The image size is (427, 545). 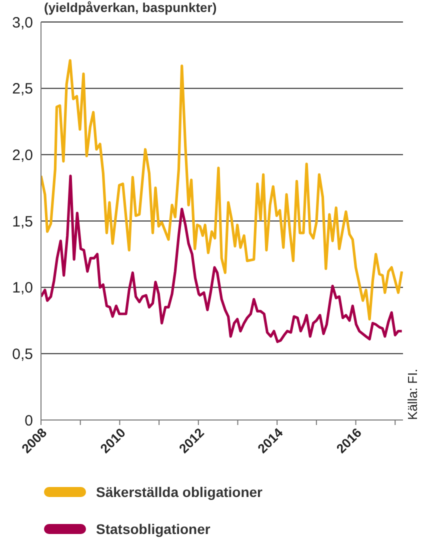 What do you see at coordinates (28, 421) in the screenshot?
I see `y-tick-label: 0` at bounding box center [28, 421].